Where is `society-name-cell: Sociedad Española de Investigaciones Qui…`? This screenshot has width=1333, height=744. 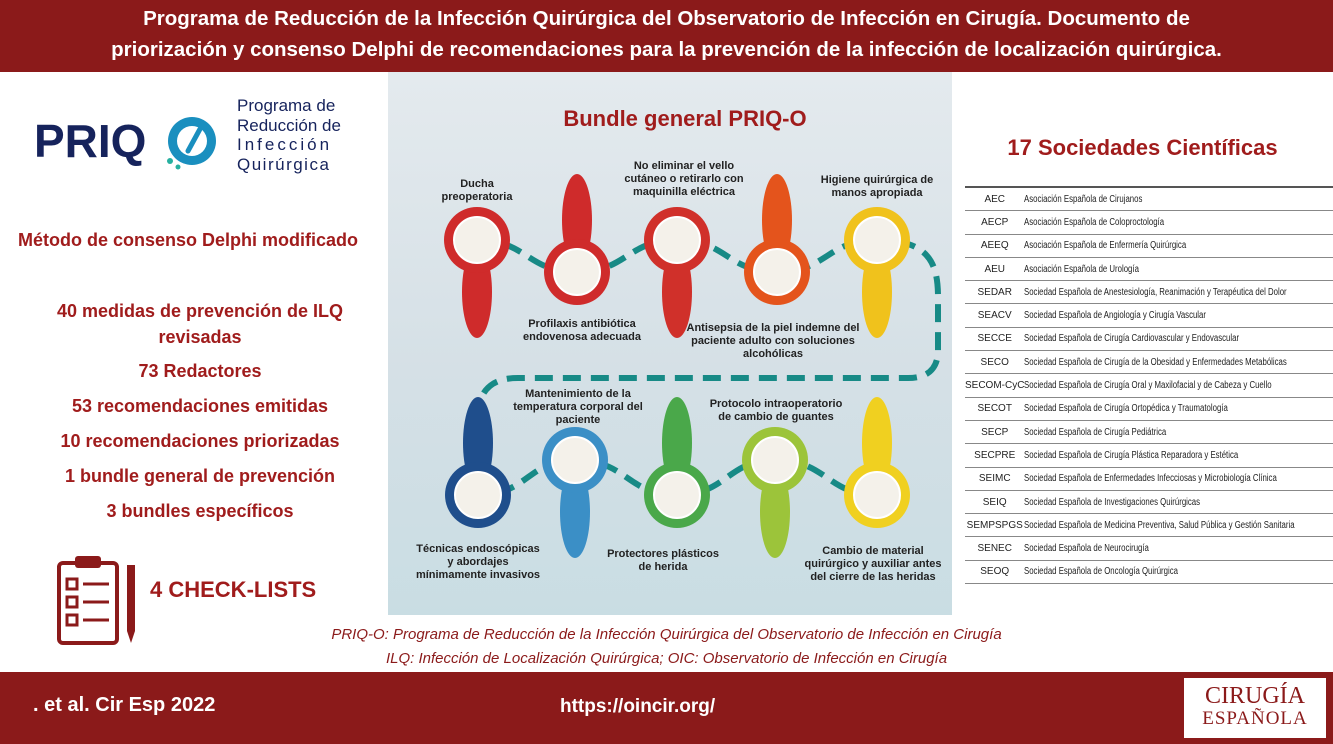 society-name-cell: Sociedad Española de Investigaciones Qui… is located at coordinates (1178, 502).